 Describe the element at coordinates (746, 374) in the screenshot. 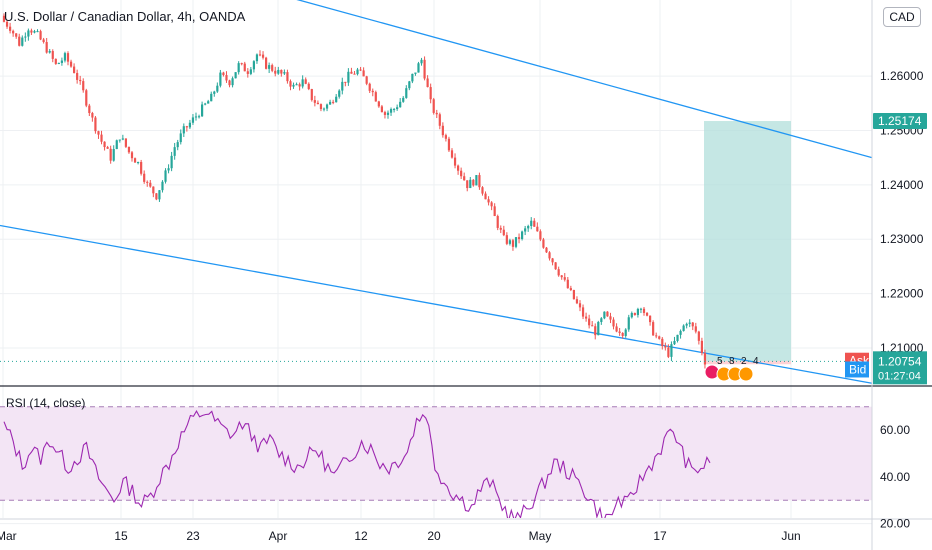

I see `event-circle-icon` at that location.